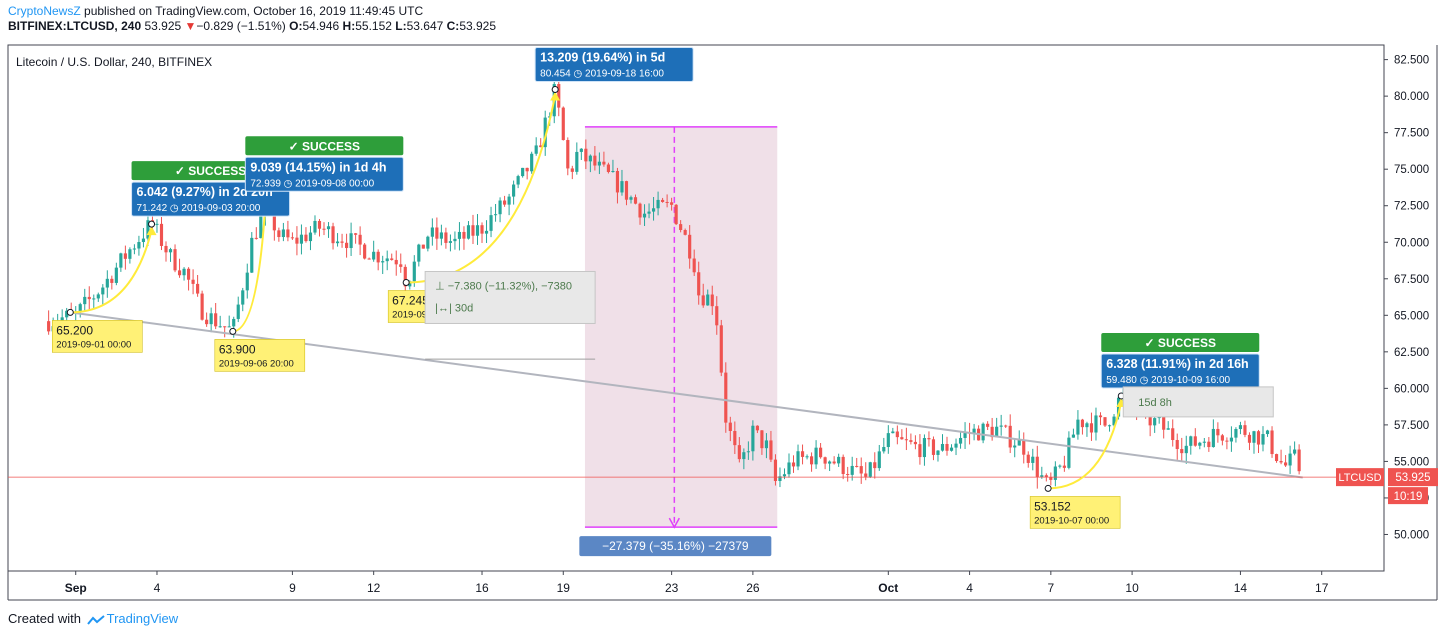 The height and width of the screenshot is (637, 1444). Describe the element at coordinates (210, 171) in the screenshot. I see `success-badge-text: ✓ SUCCESS` at that location.